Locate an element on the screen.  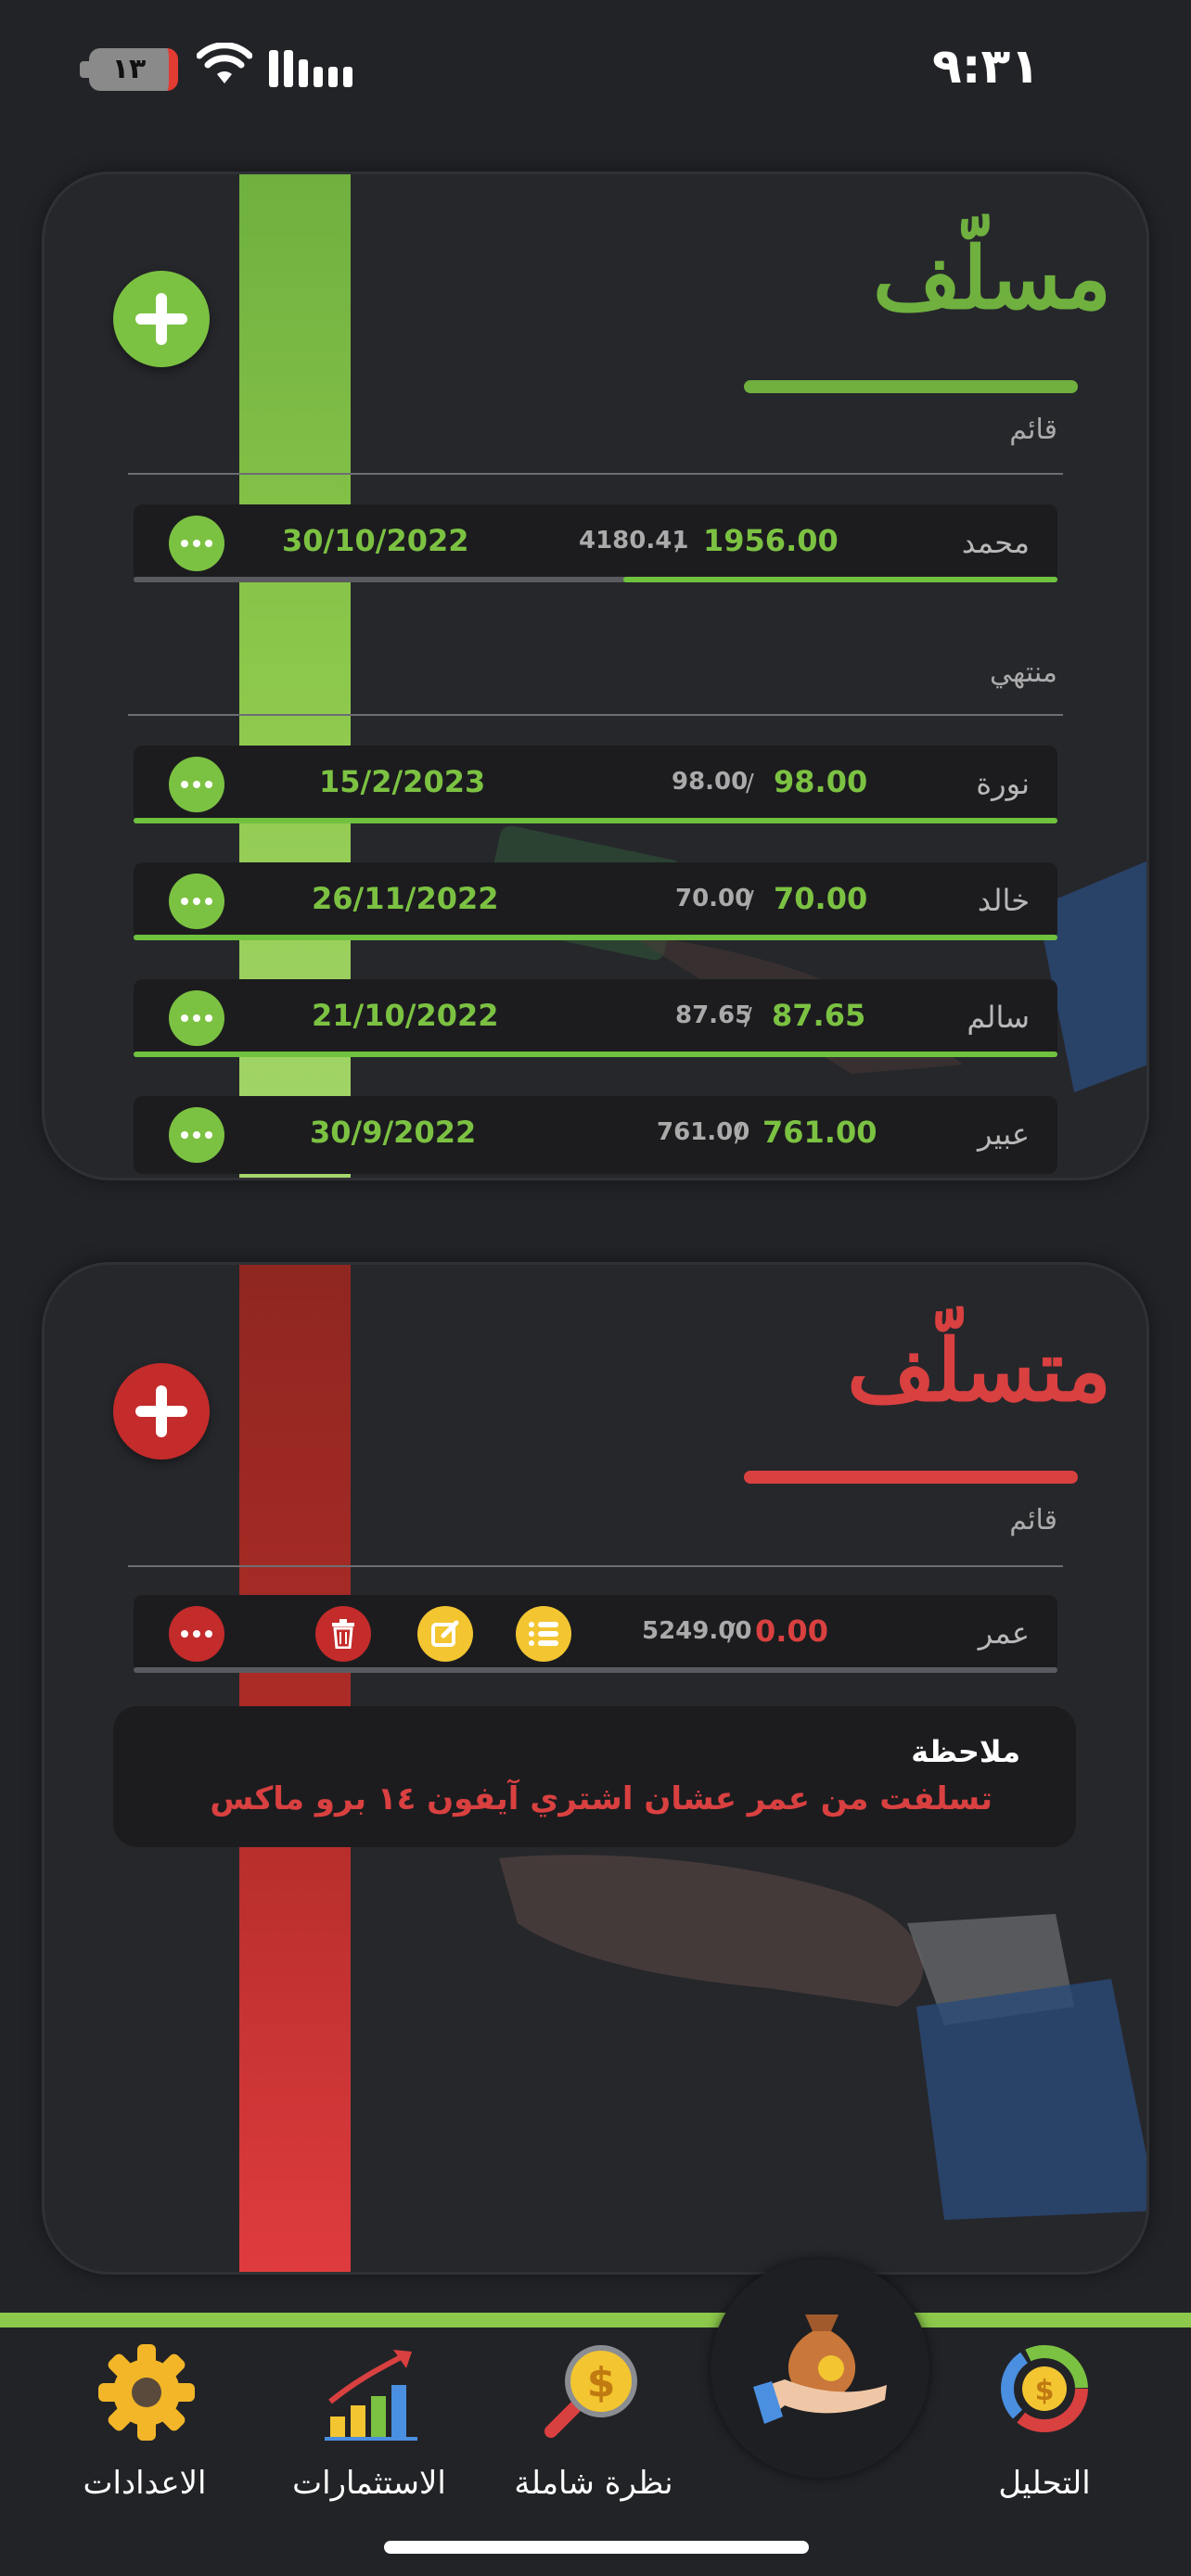
loan-row: محمد 1956.00 / 4180.41 30/10/2022 is located at coordinates (595, 543).